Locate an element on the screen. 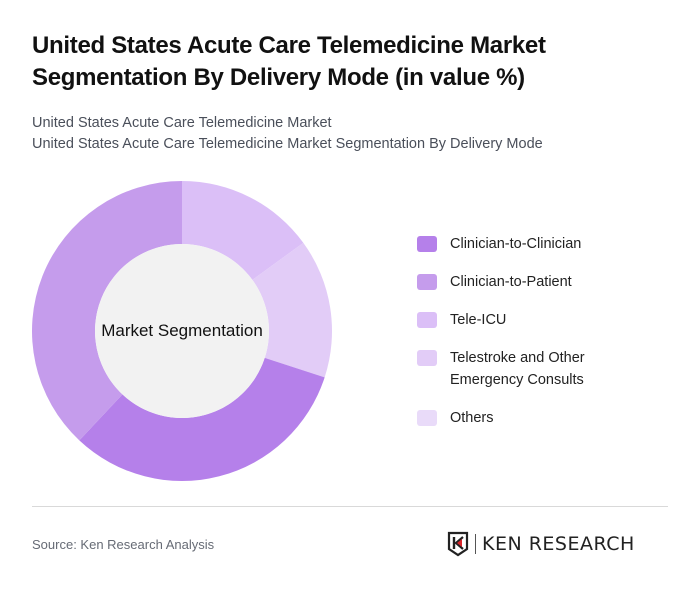  donut-slice-tele-icu is located at coordinates (243, 230).